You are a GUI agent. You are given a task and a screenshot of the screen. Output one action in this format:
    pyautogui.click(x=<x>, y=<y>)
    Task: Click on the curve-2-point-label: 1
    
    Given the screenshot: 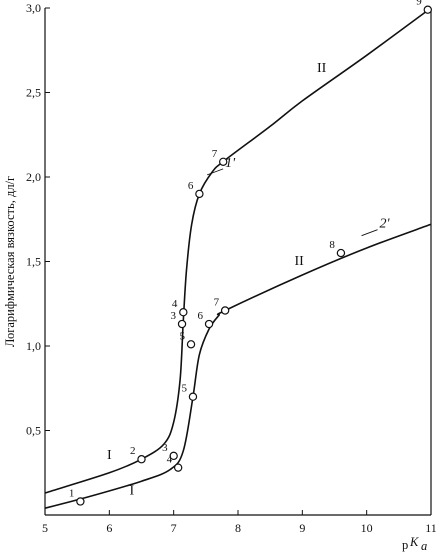 What is the action you would take?
    pyautogui.click(x=72, y=493)
    